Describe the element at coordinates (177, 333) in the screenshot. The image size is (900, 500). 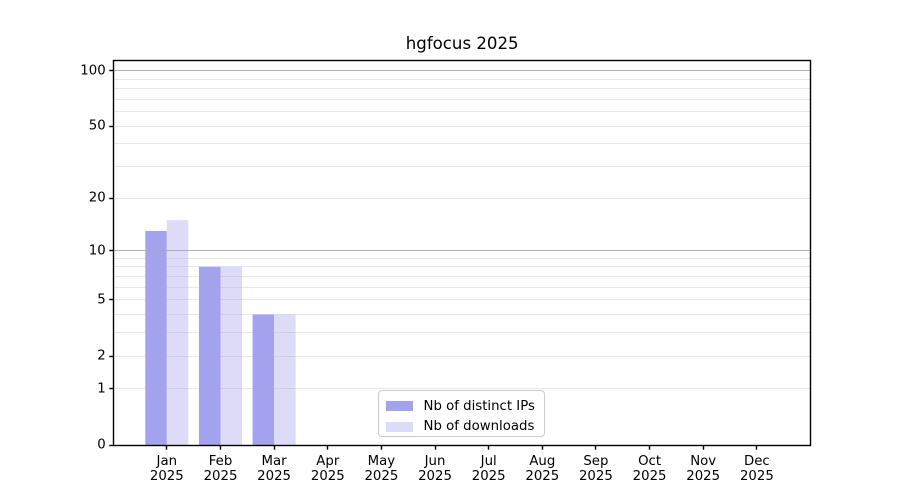
I see `bar-jan-downloads` at that location.